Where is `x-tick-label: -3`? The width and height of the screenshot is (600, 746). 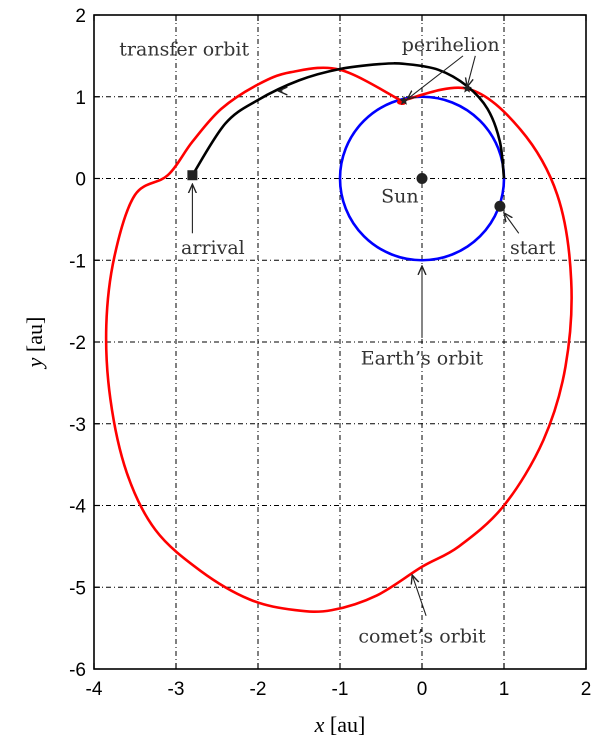 x-tick-label: -3 is located at coordinates (176, 689).